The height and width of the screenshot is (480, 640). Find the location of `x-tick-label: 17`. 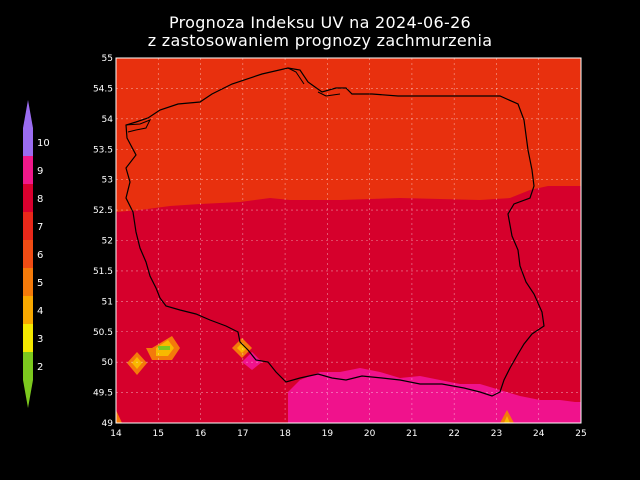

x-tick-label: 17 is located at coordinates (242, 434).